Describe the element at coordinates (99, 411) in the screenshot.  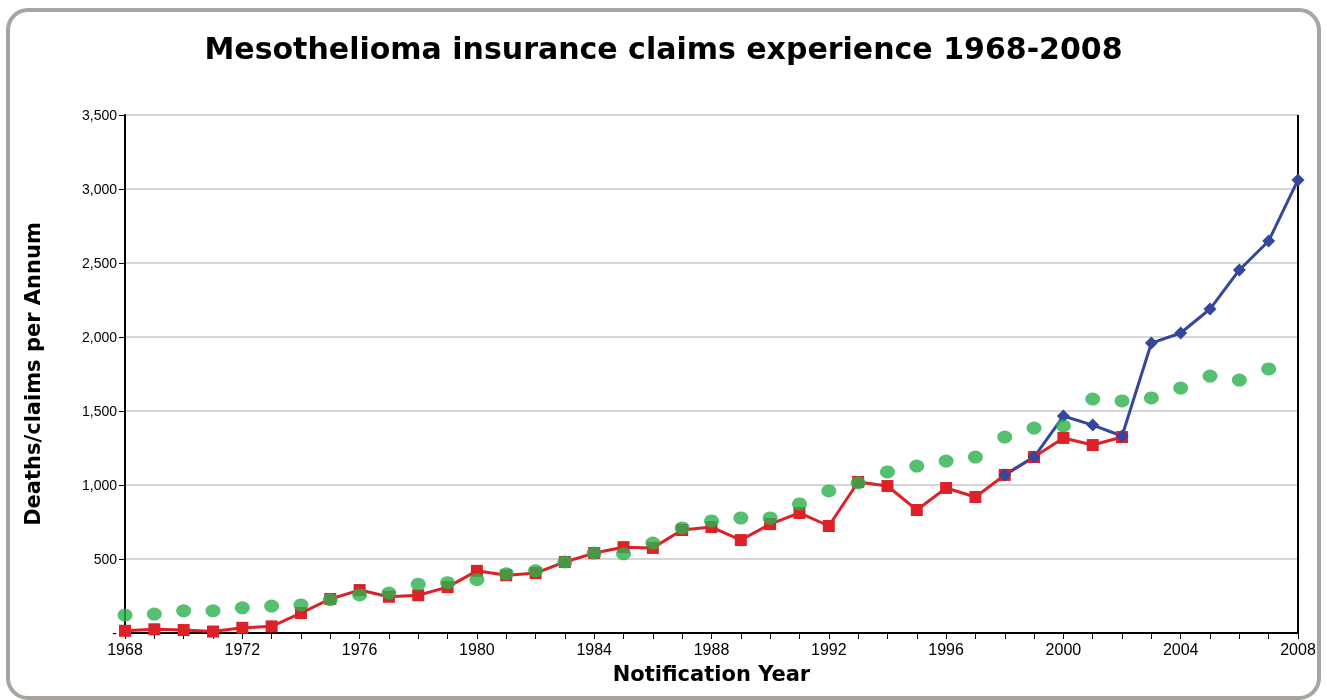
I see `y-tick-label: 1,500` at that location.